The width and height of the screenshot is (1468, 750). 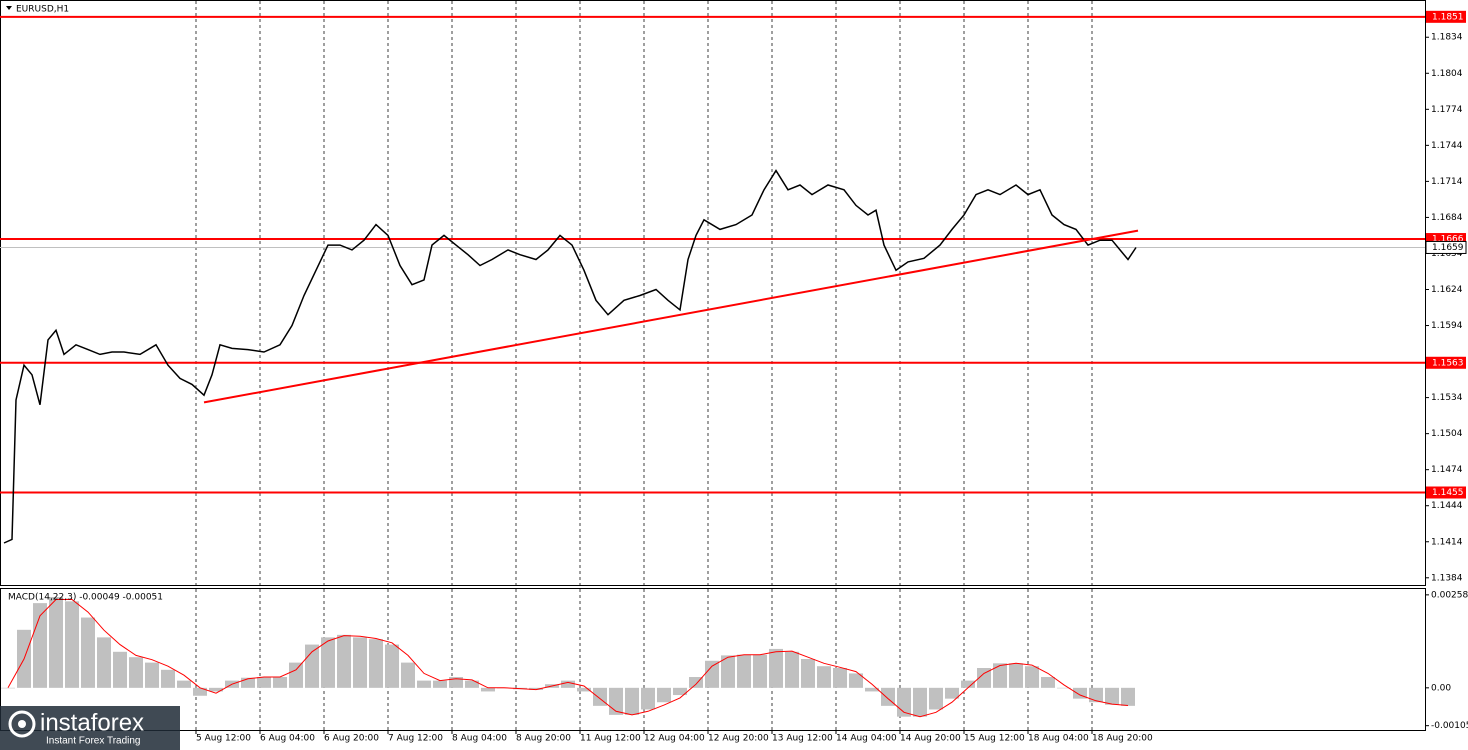 I want to click on y-tick-label: 1.1414, so click(x=1447, y=542).